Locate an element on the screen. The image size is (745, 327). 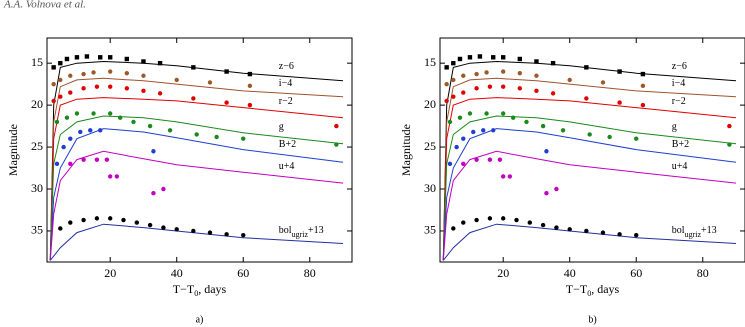
panel-caption: b) is located at coordinates (592, 319).